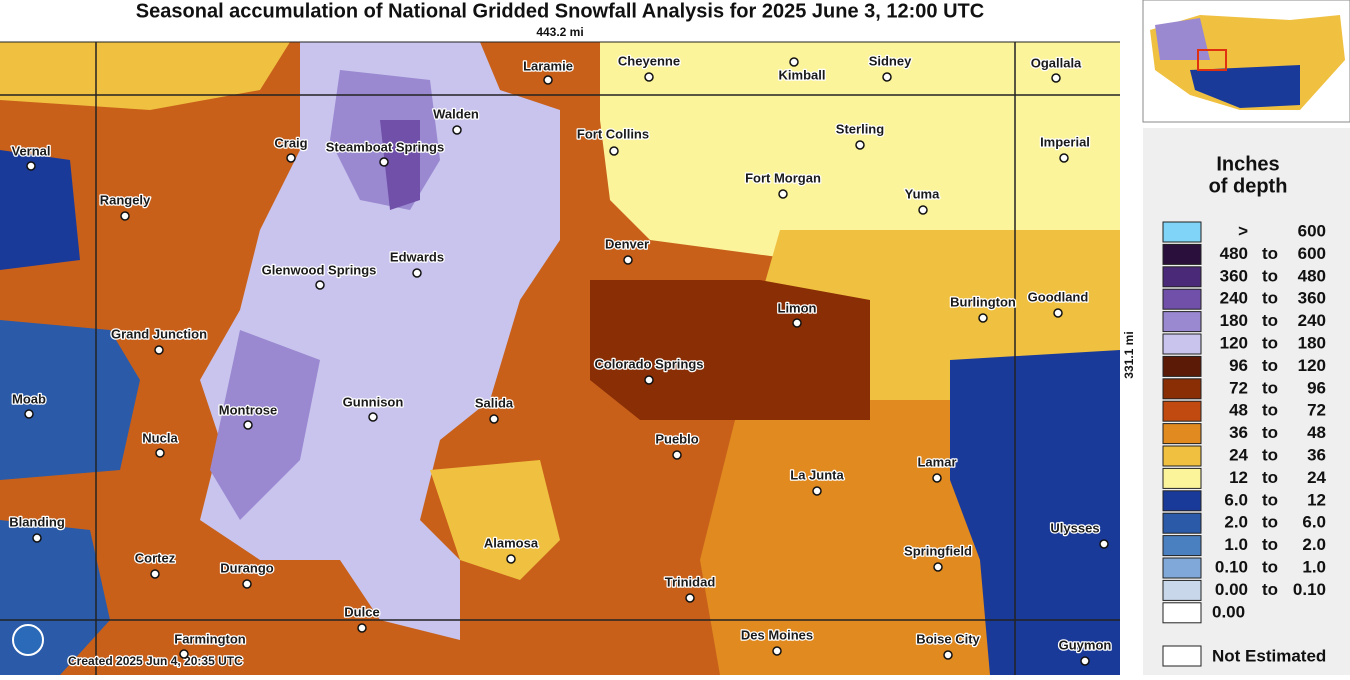 This screenshot has height=680, width=1350. Describe the element at coordinates (1316, 410) in the screenshot. I see `legend-label: 72` at that location.